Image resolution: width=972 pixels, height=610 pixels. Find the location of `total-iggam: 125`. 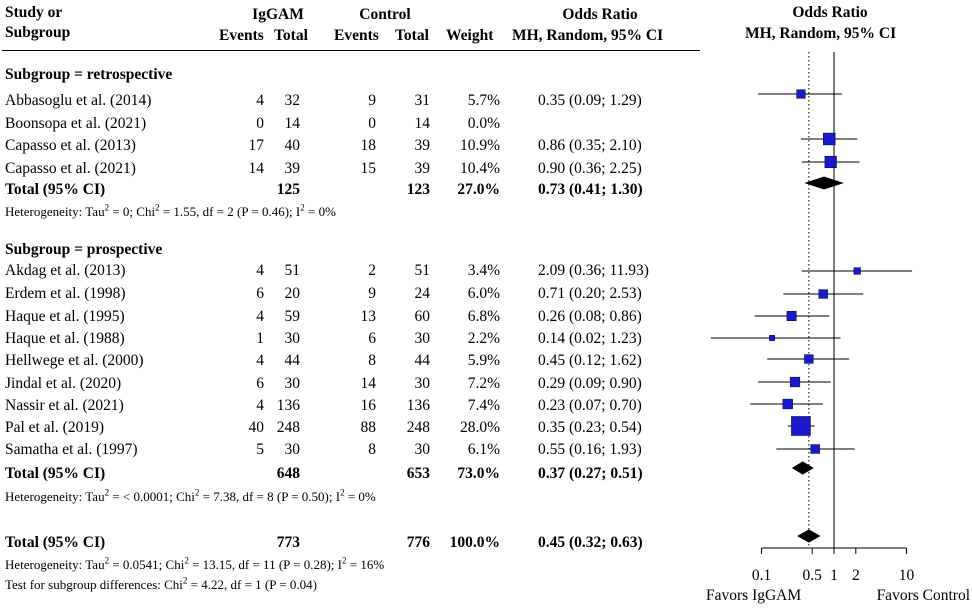

total-iggam: 125 is located at coordinates (288, 189).